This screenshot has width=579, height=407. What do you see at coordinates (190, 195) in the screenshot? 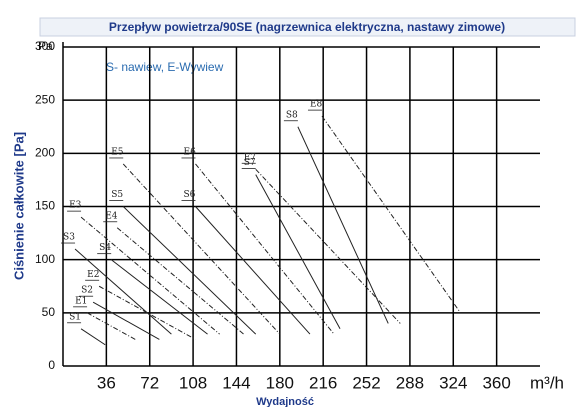
I see `series-label: S6` at bounding box center [190, 195].